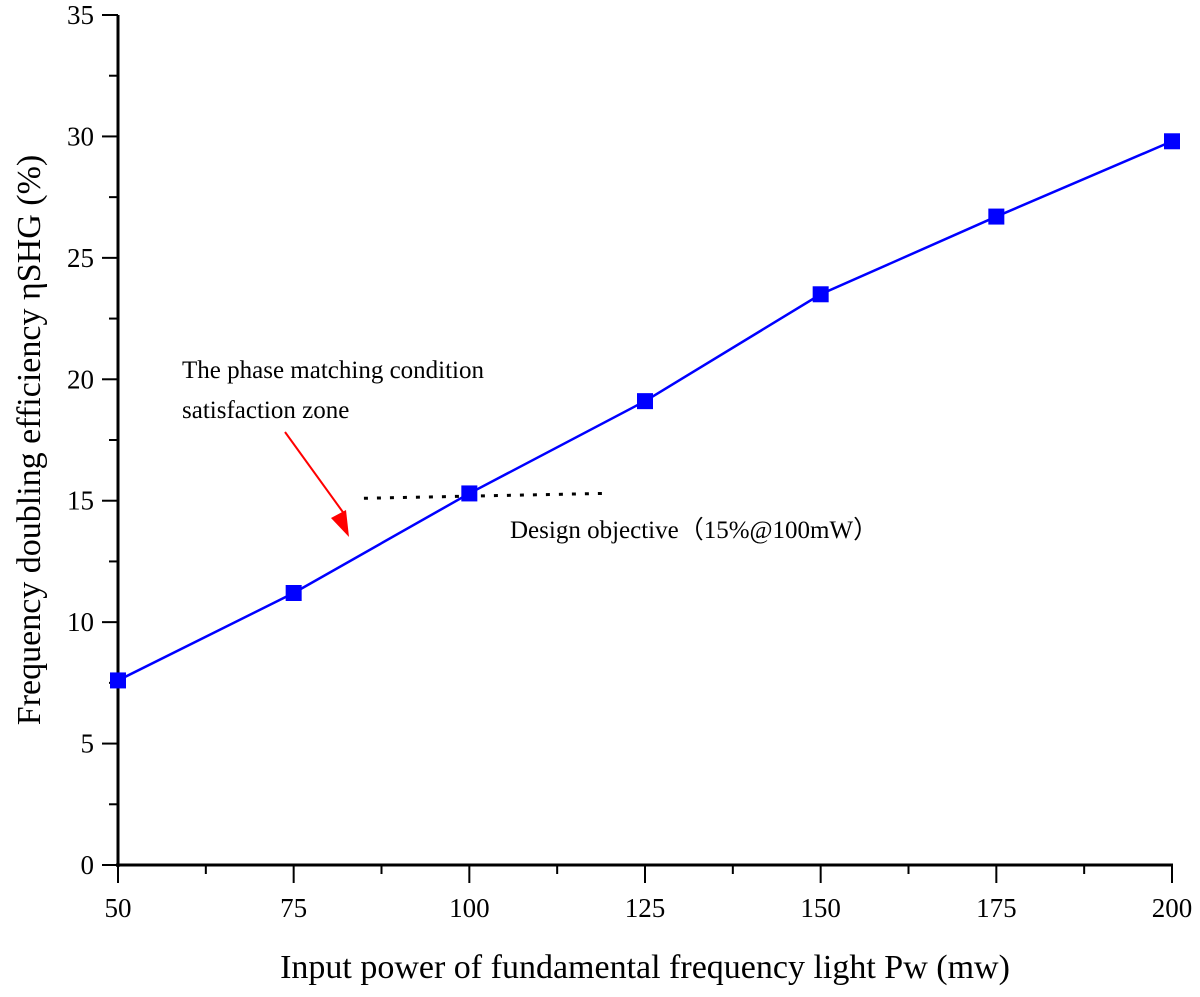 The image size is (1200, 997). I want to click on x-tick-label: 50, so click(118, 908).